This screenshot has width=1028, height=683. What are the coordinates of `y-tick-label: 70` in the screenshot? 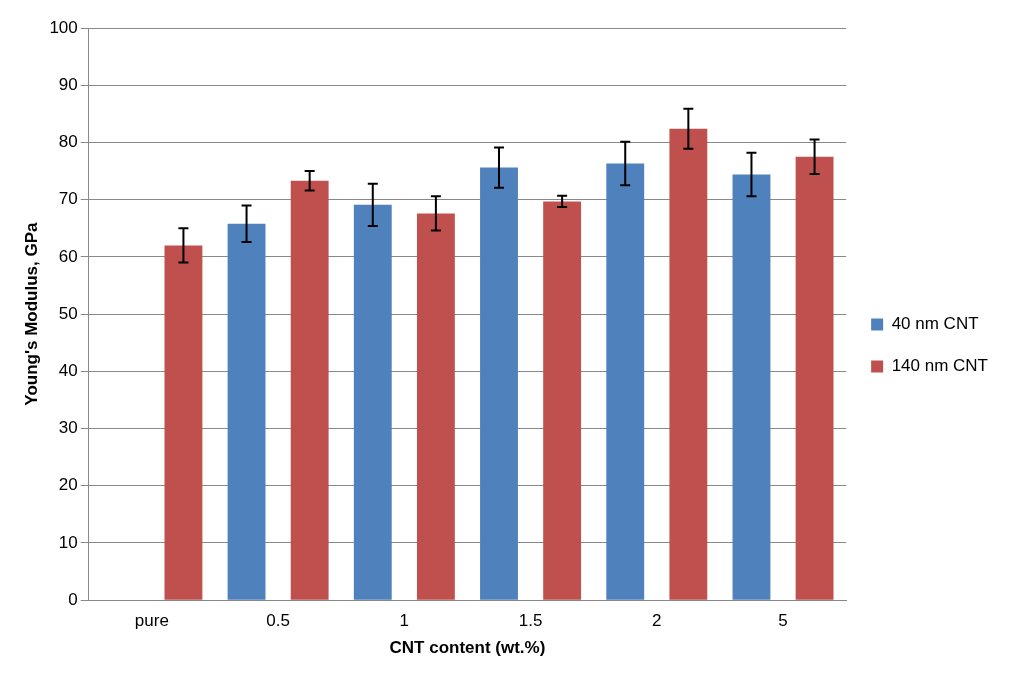 It's located at (68, 199).